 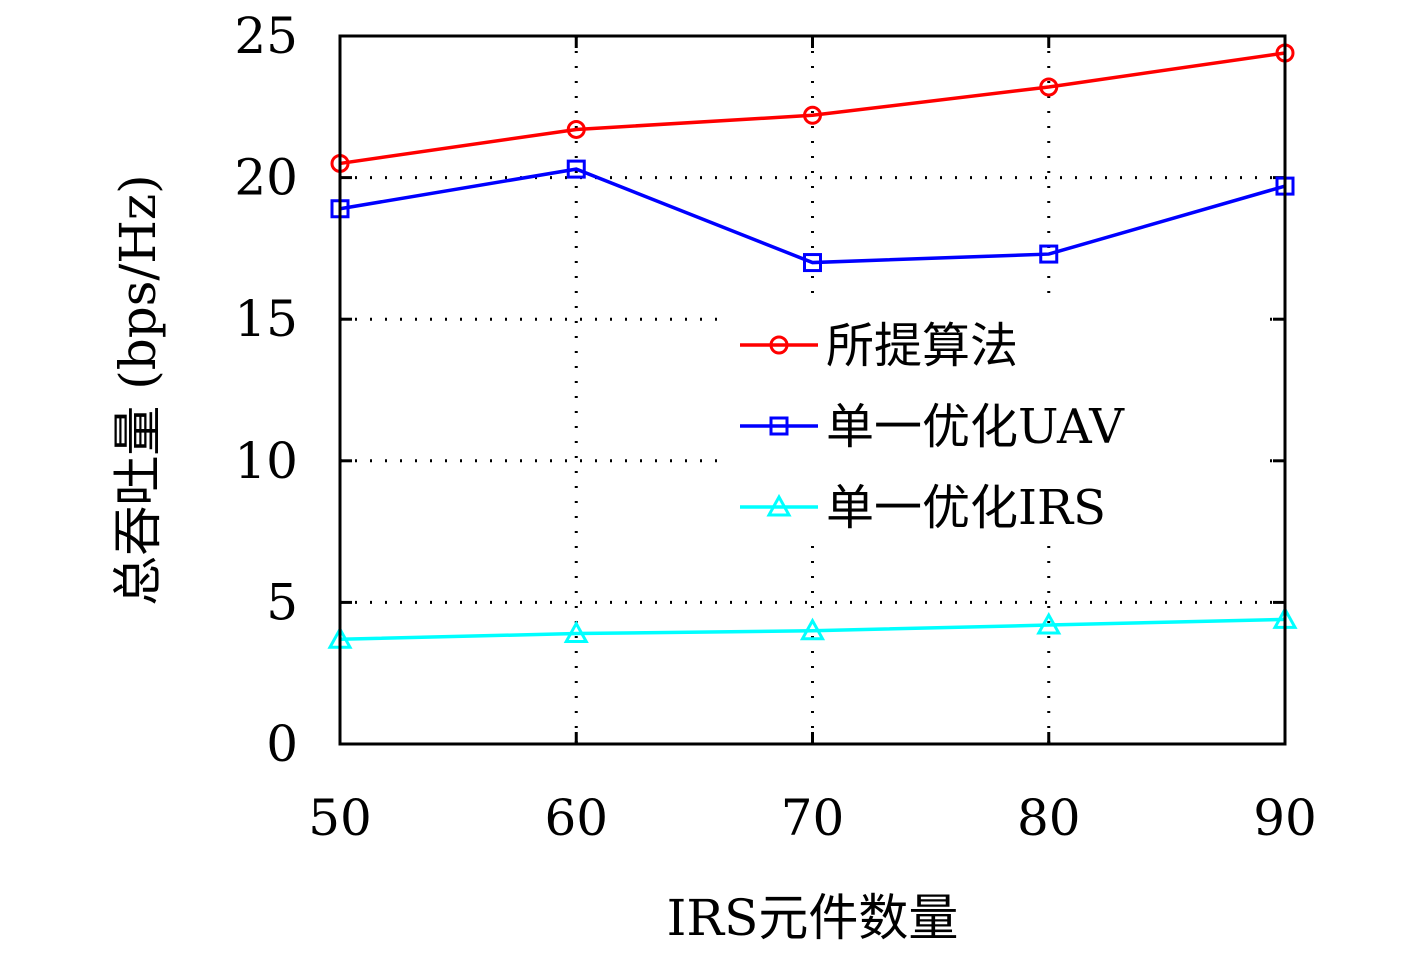 I want to click on legend-item: 单一优化UAV, so click(x=932, y=427).